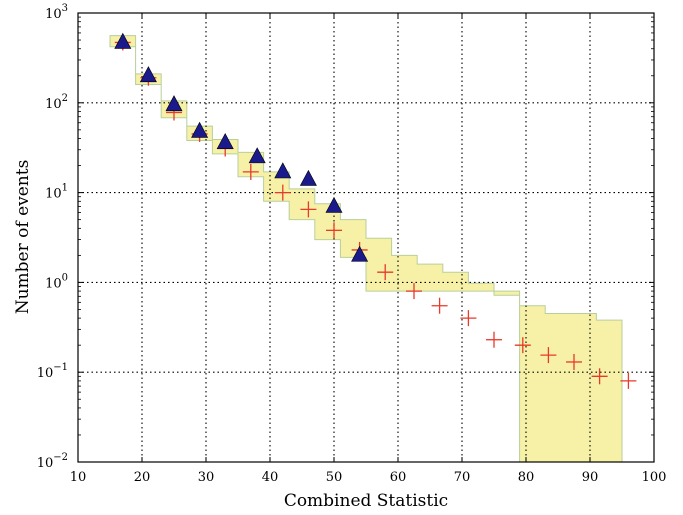 The height and width of the screenshot is (515, 683). What do you see at coordinates (56, 192) in the screenshot?
I see `y-tick-label: 10¹` at bounding box center [56, 192].